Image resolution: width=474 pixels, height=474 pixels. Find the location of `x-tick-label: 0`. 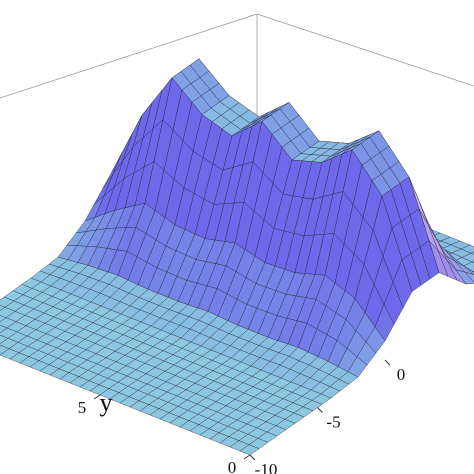

x-tick-label: 0 is located at coordinates (401, 374).